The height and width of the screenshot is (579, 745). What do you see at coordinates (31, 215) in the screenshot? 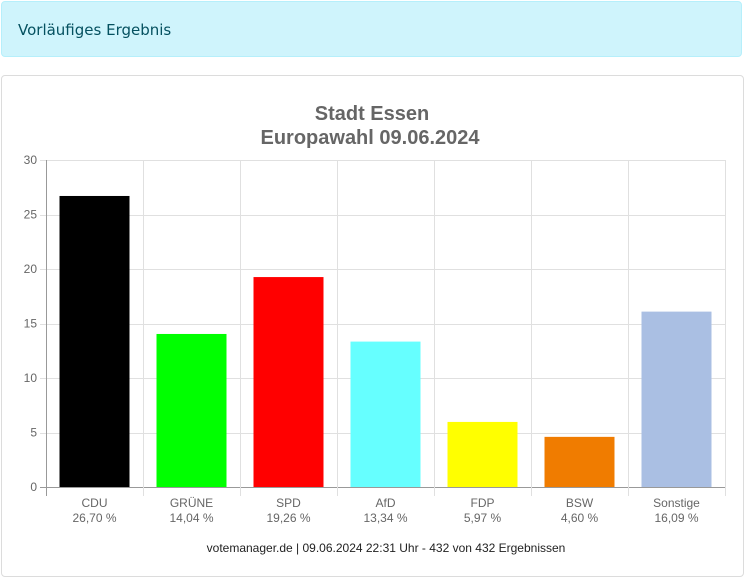
I see `y-tick-label: 25` at bounding box center [31, 215].